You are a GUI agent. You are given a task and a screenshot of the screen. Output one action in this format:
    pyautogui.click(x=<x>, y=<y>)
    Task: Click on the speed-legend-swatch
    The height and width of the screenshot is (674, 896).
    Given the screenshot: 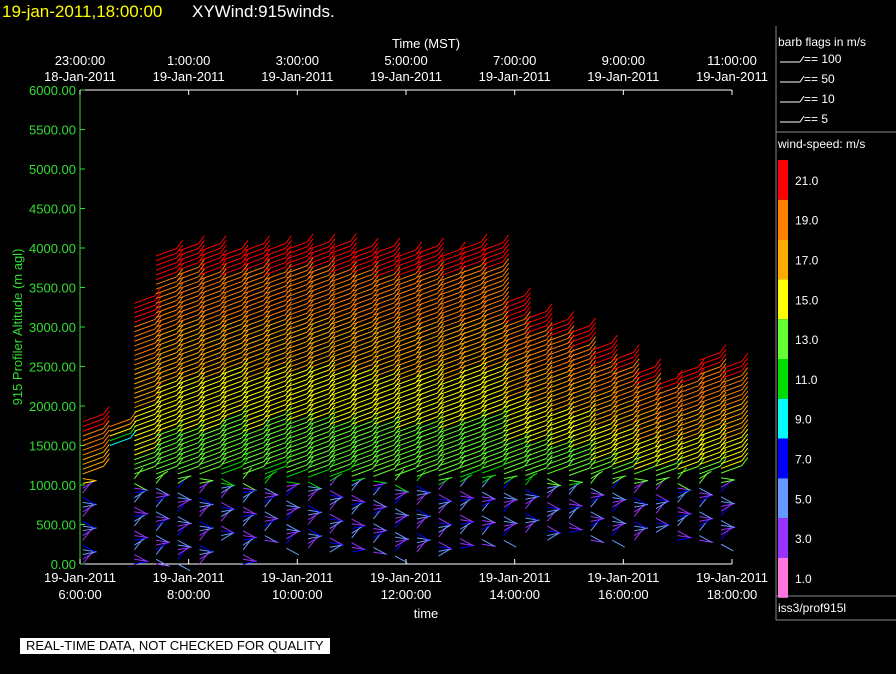 What is the action you would take?
    pyautogui.click(x=783, y=578)
    